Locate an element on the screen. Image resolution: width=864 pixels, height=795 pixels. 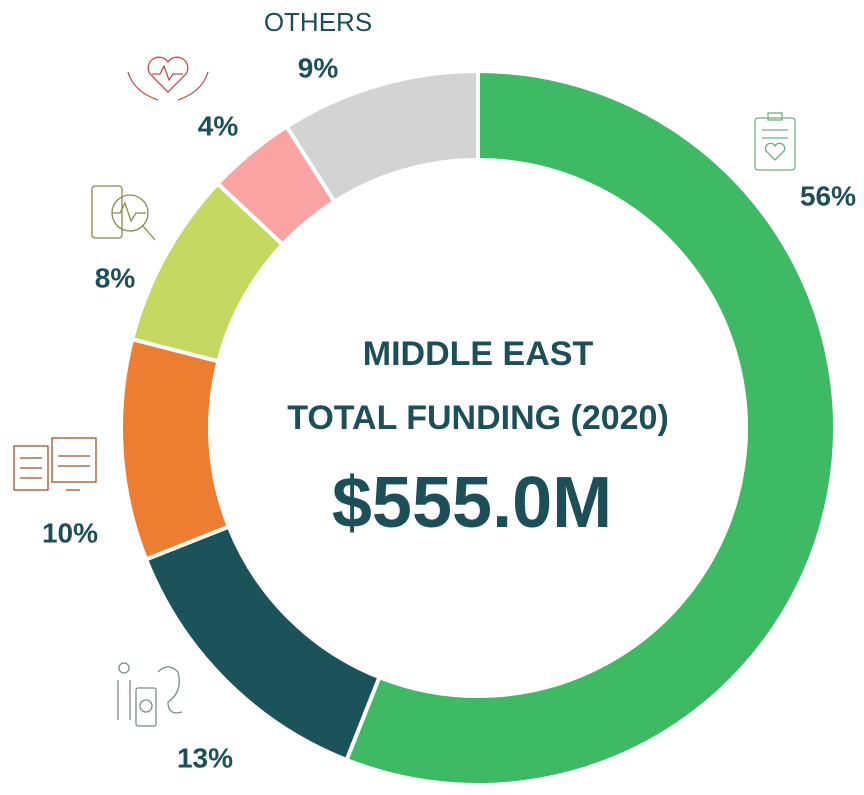
value-label: 56% is located at coordinates (828, 195).